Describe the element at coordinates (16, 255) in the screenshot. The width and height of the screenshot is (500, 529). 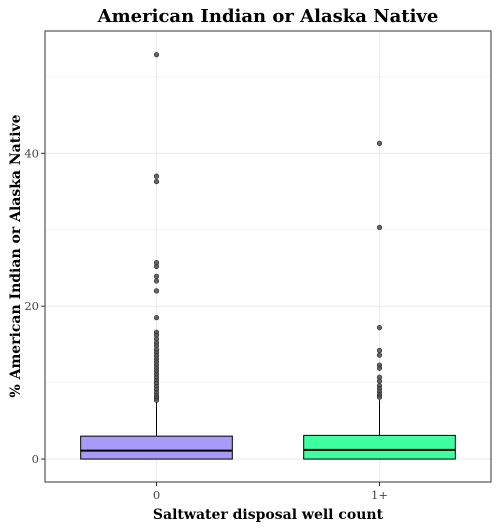
I see `y-axis-title: % American Indian or Alaska Native` at that location.